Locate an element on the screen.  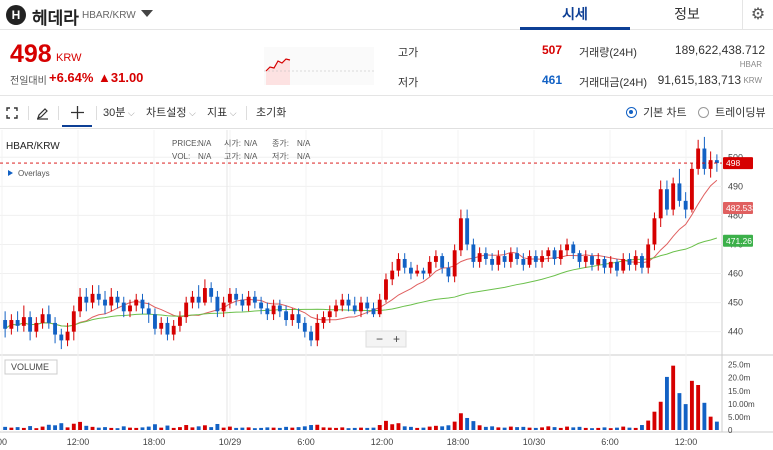
header: H 헤데라 HBAR/KRW 시세 정보 ⚙ is located at coordinates (386, 15).